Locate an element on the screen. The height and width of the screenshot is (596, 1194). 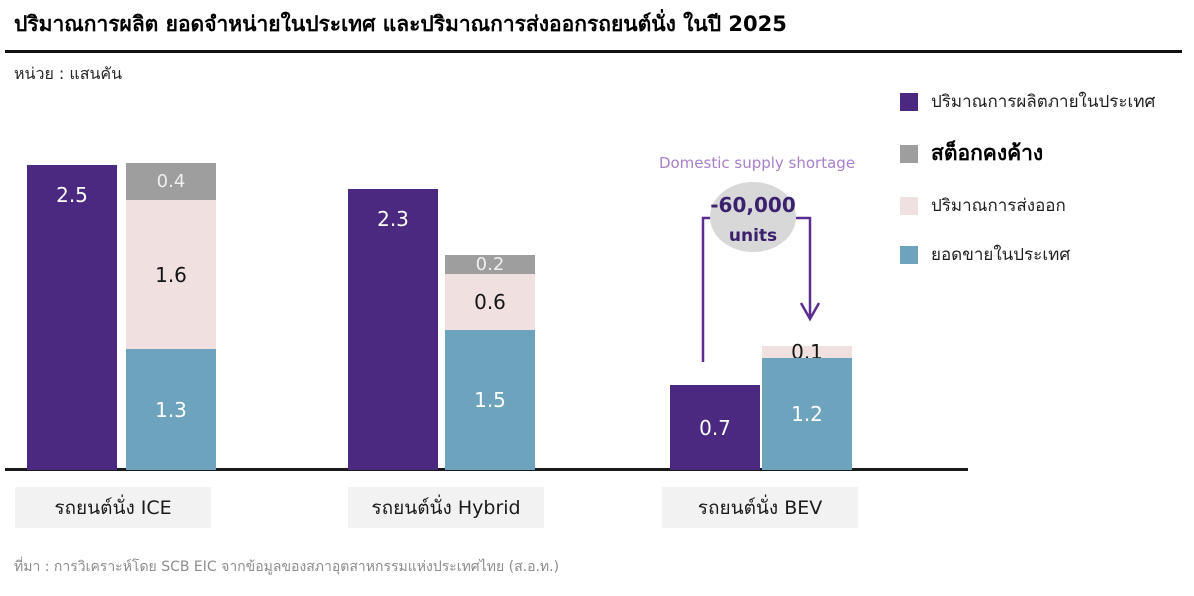
category-label: รถยนต์นั่ง BEV is located at coordinates (760, 507).